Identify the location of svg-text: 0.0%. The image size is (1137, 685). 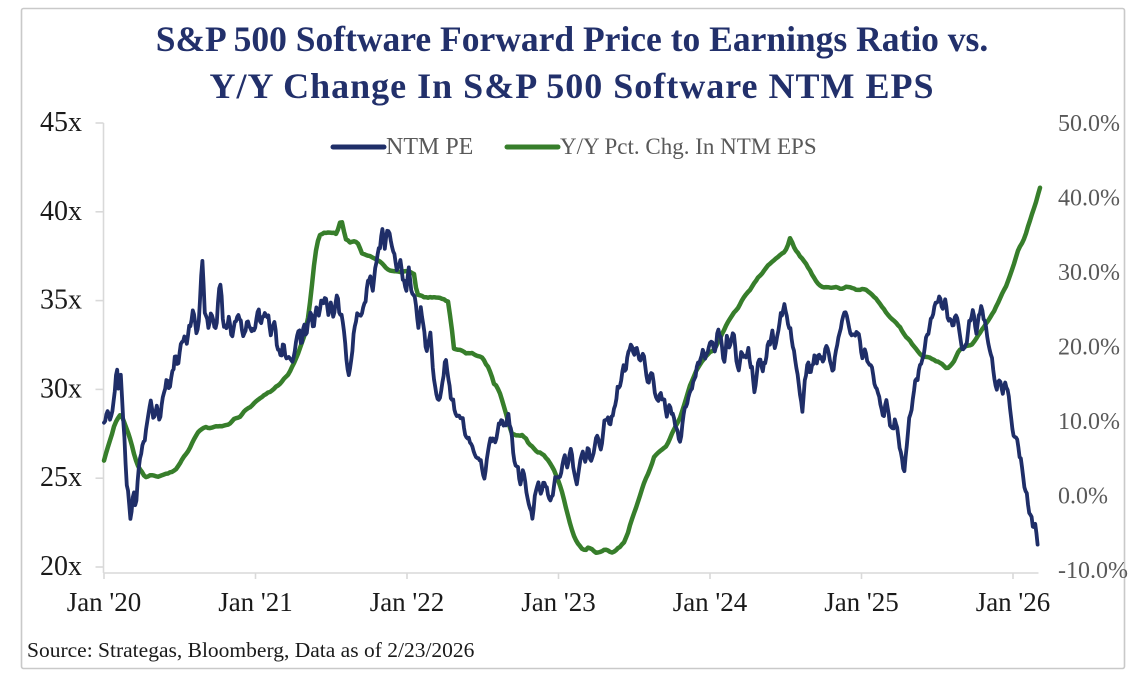
(1083, 497).